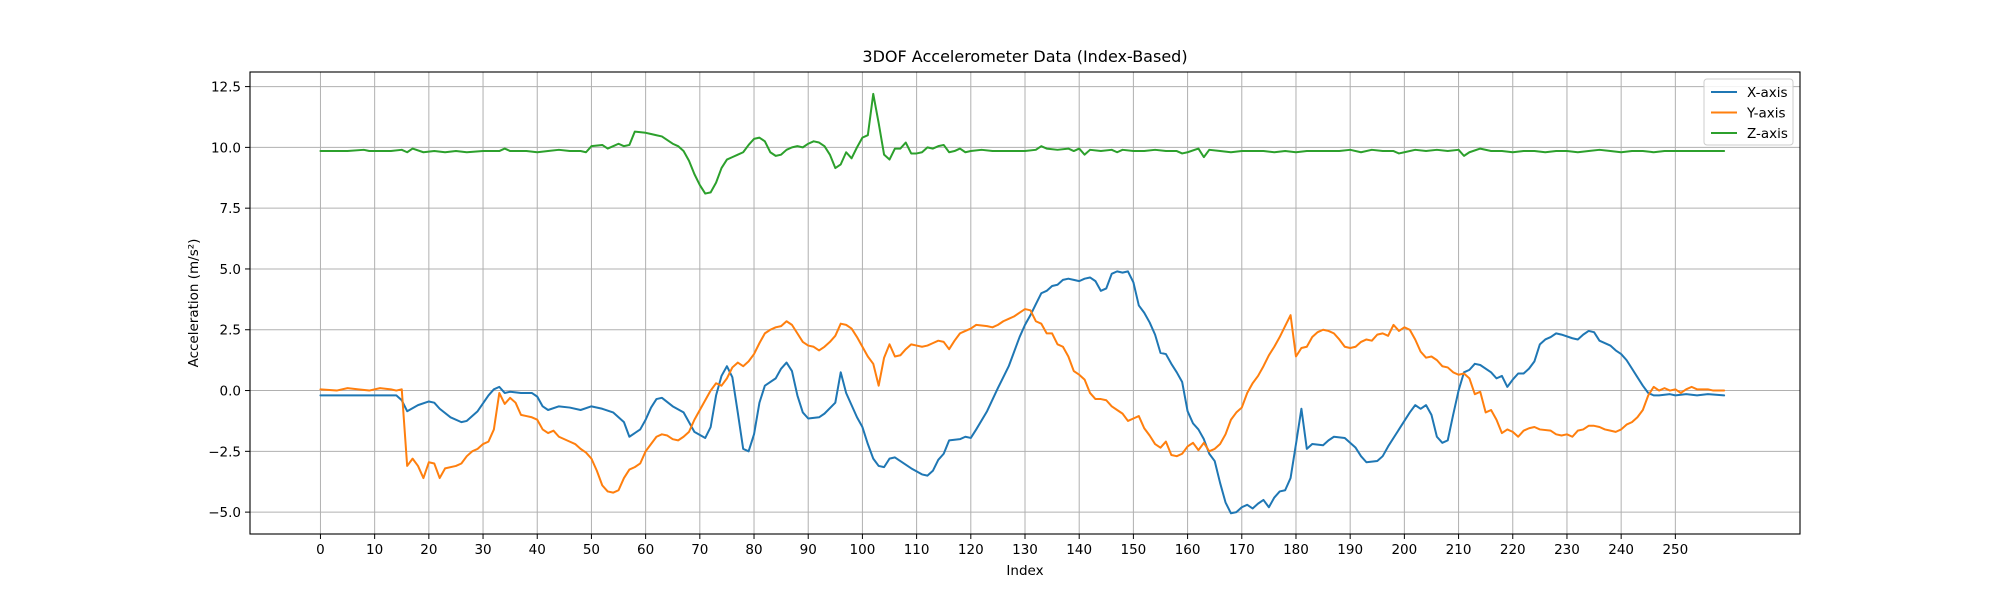  Describe the element at coordinates (1767, 134) in the screenshot. I see `legend-label-z-axis: Z-axis` at that location.